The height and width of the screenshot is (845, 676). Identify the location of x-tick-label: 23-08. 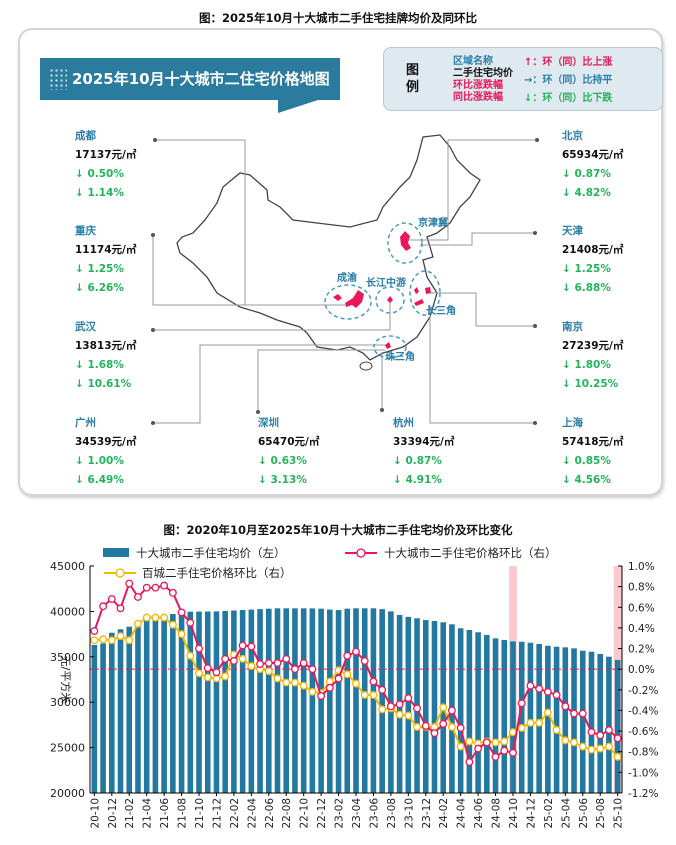
(392, 813).